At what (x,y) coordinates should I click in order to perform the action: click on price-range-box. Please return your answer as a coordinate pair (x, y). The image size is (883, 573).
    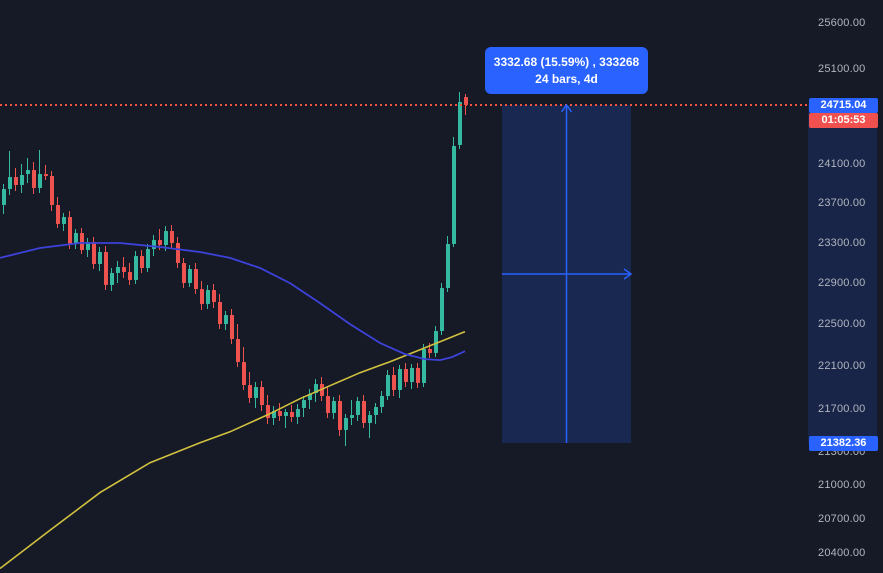
    Looking at the image, I should click on (566, 274).